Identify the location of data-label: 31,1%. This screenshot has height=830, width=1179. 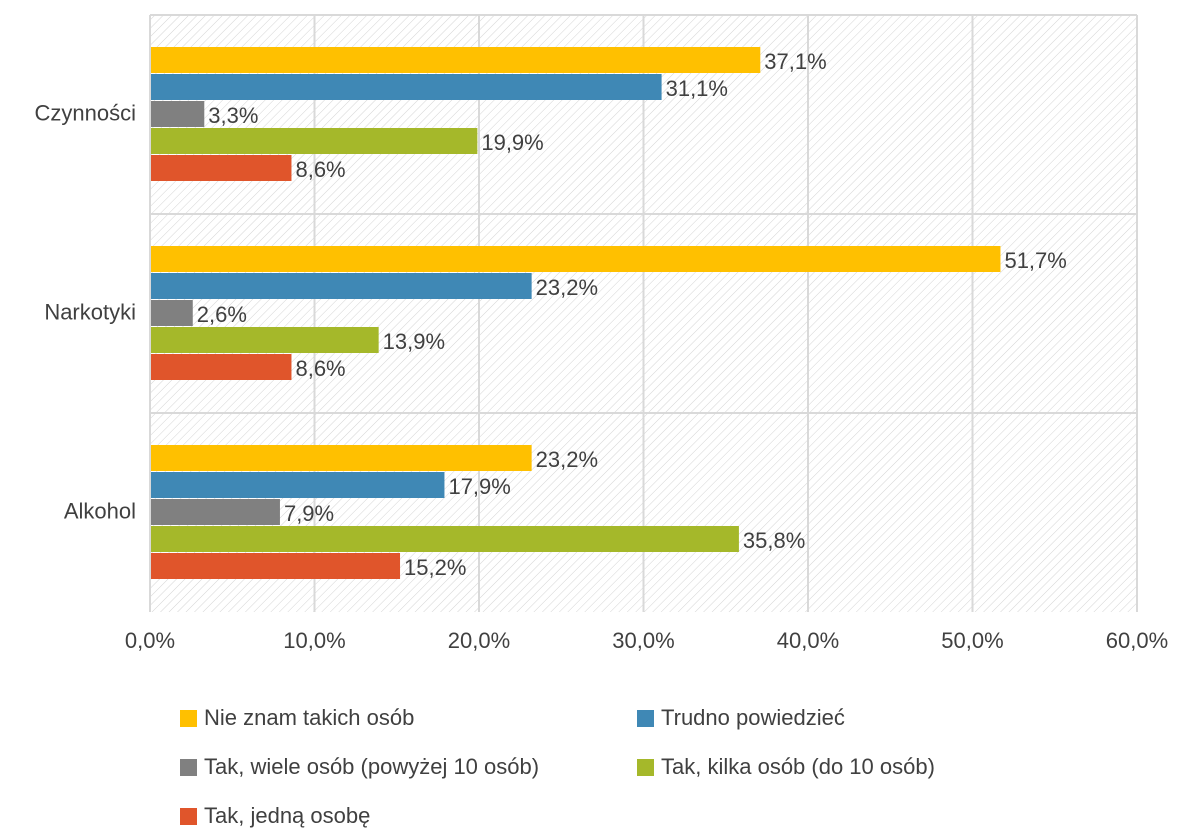
(697, 88).